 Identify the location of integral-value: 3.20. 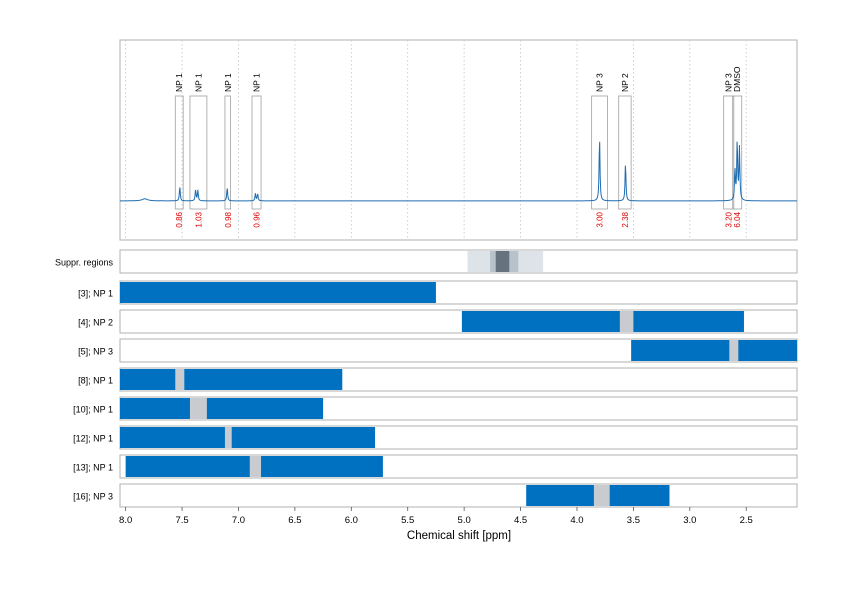
(729, 219).